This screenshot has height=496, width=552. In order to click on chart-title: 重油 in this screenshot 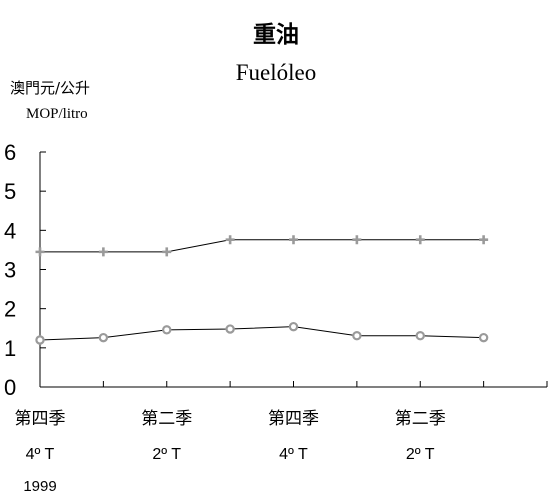, I will do `click(276, 35)`.